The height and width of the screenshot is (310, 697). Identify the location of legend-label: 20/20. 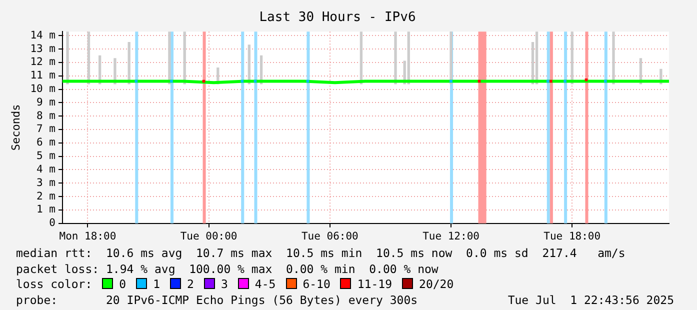
(436, 284).